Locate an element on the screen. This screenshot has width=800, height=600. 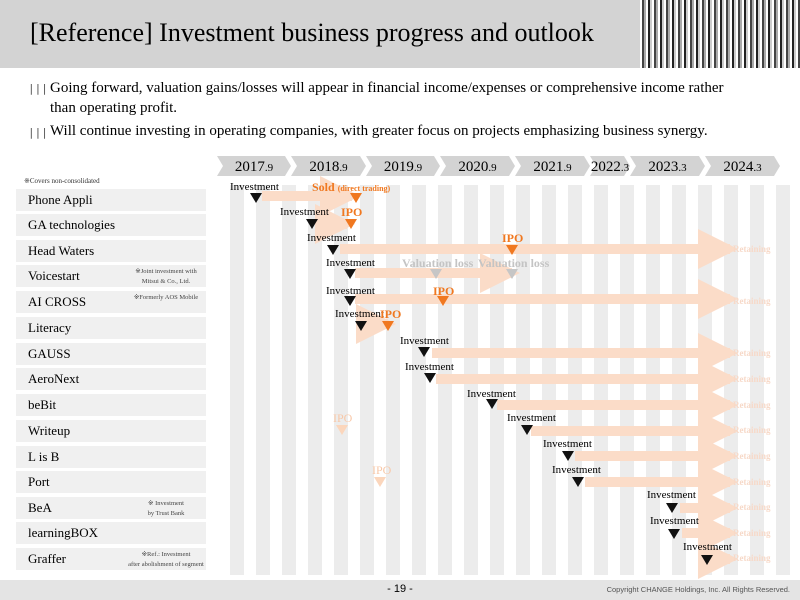
year-main: 2017 is located at coordinates (249, 167).